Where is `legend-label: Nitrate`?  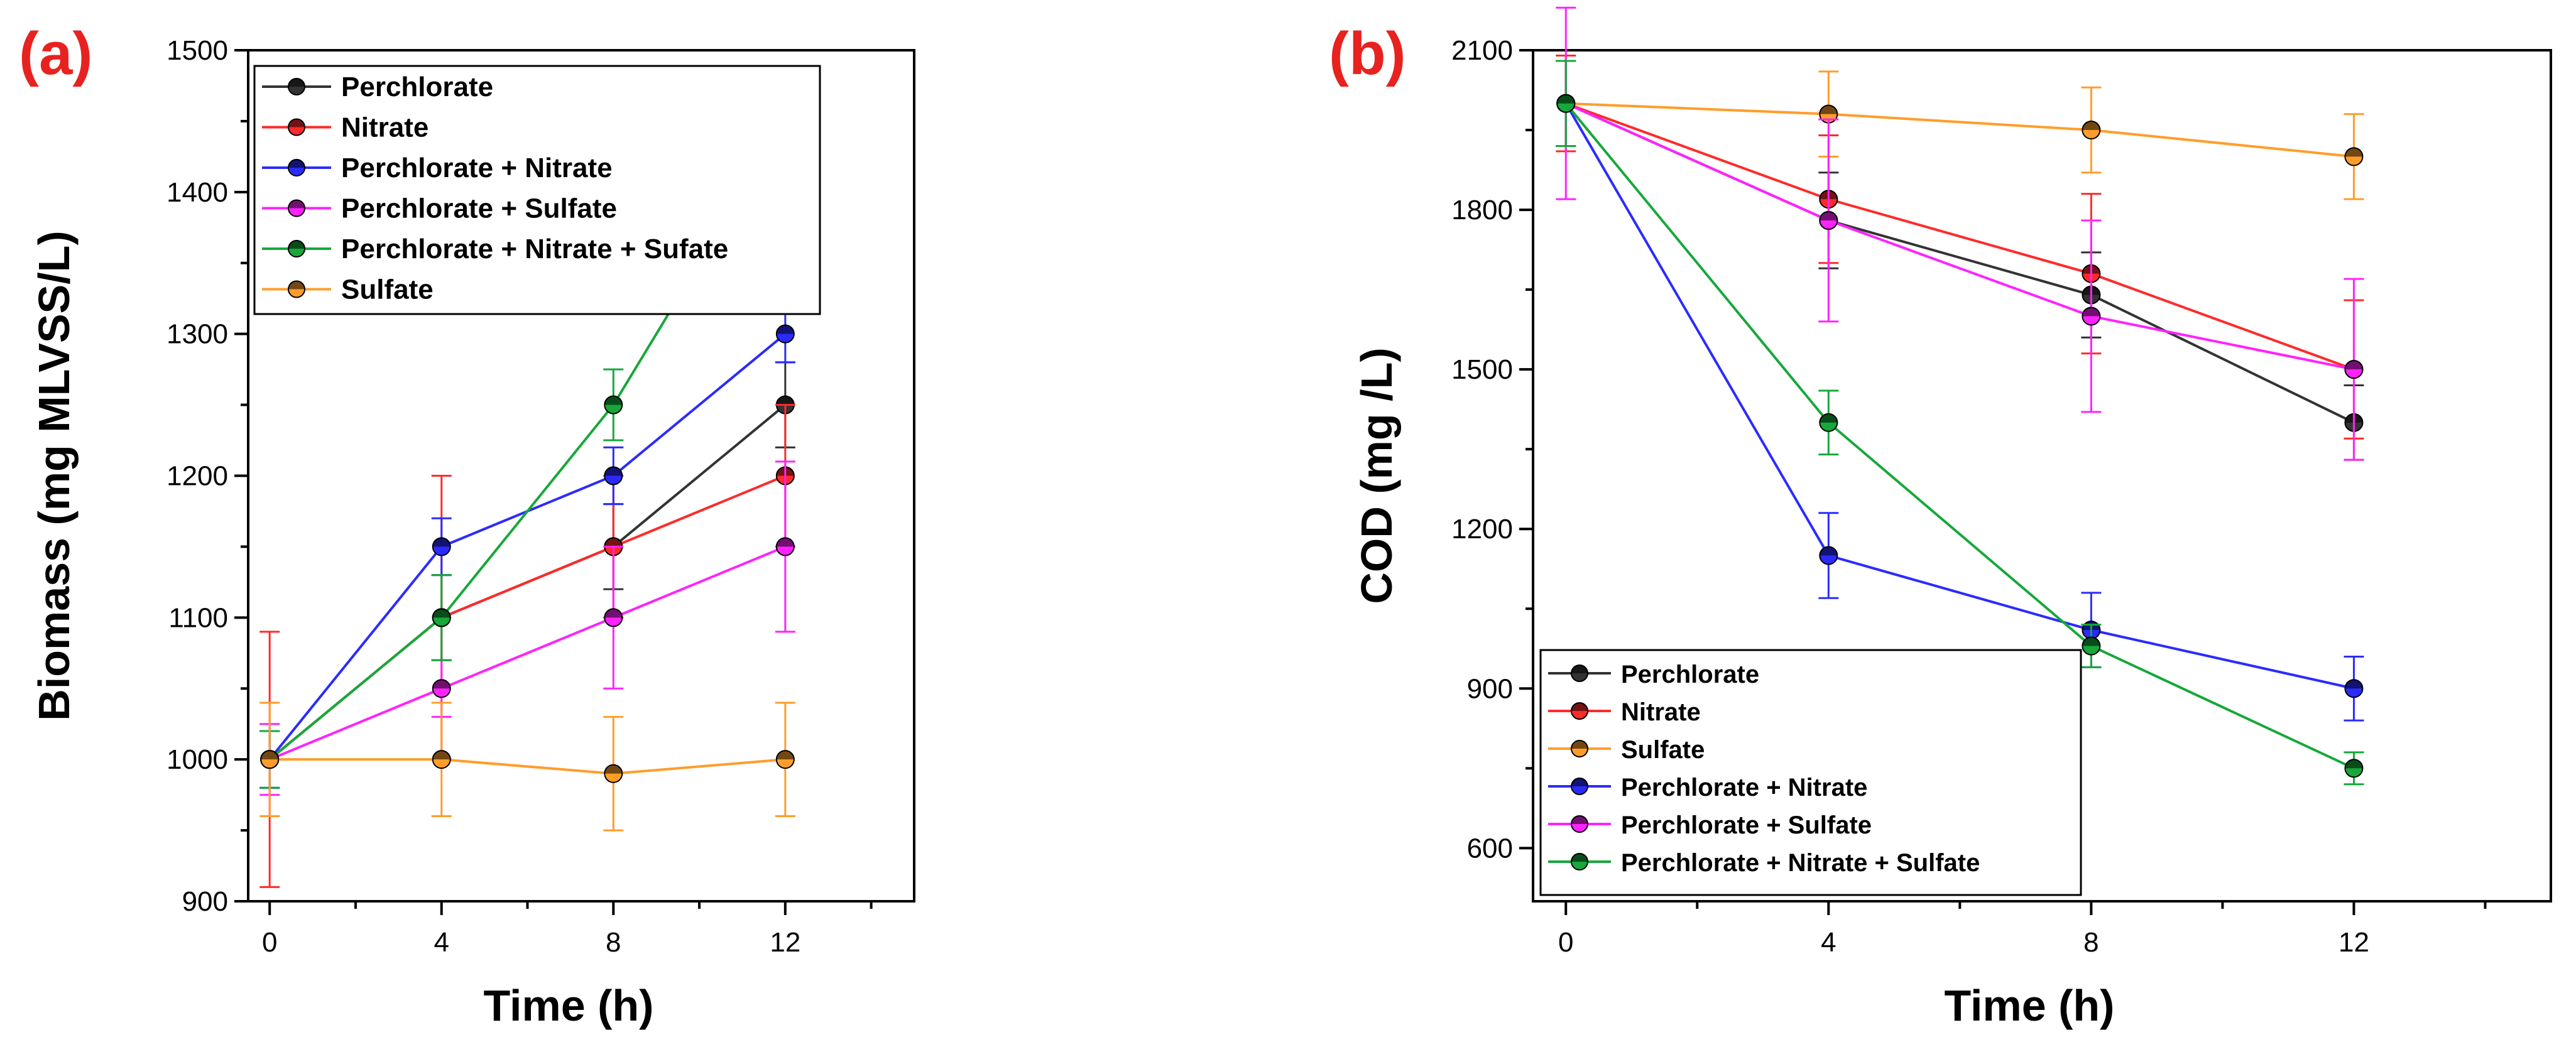 legend-label: Nitrate is located at coordinates (385, 127).